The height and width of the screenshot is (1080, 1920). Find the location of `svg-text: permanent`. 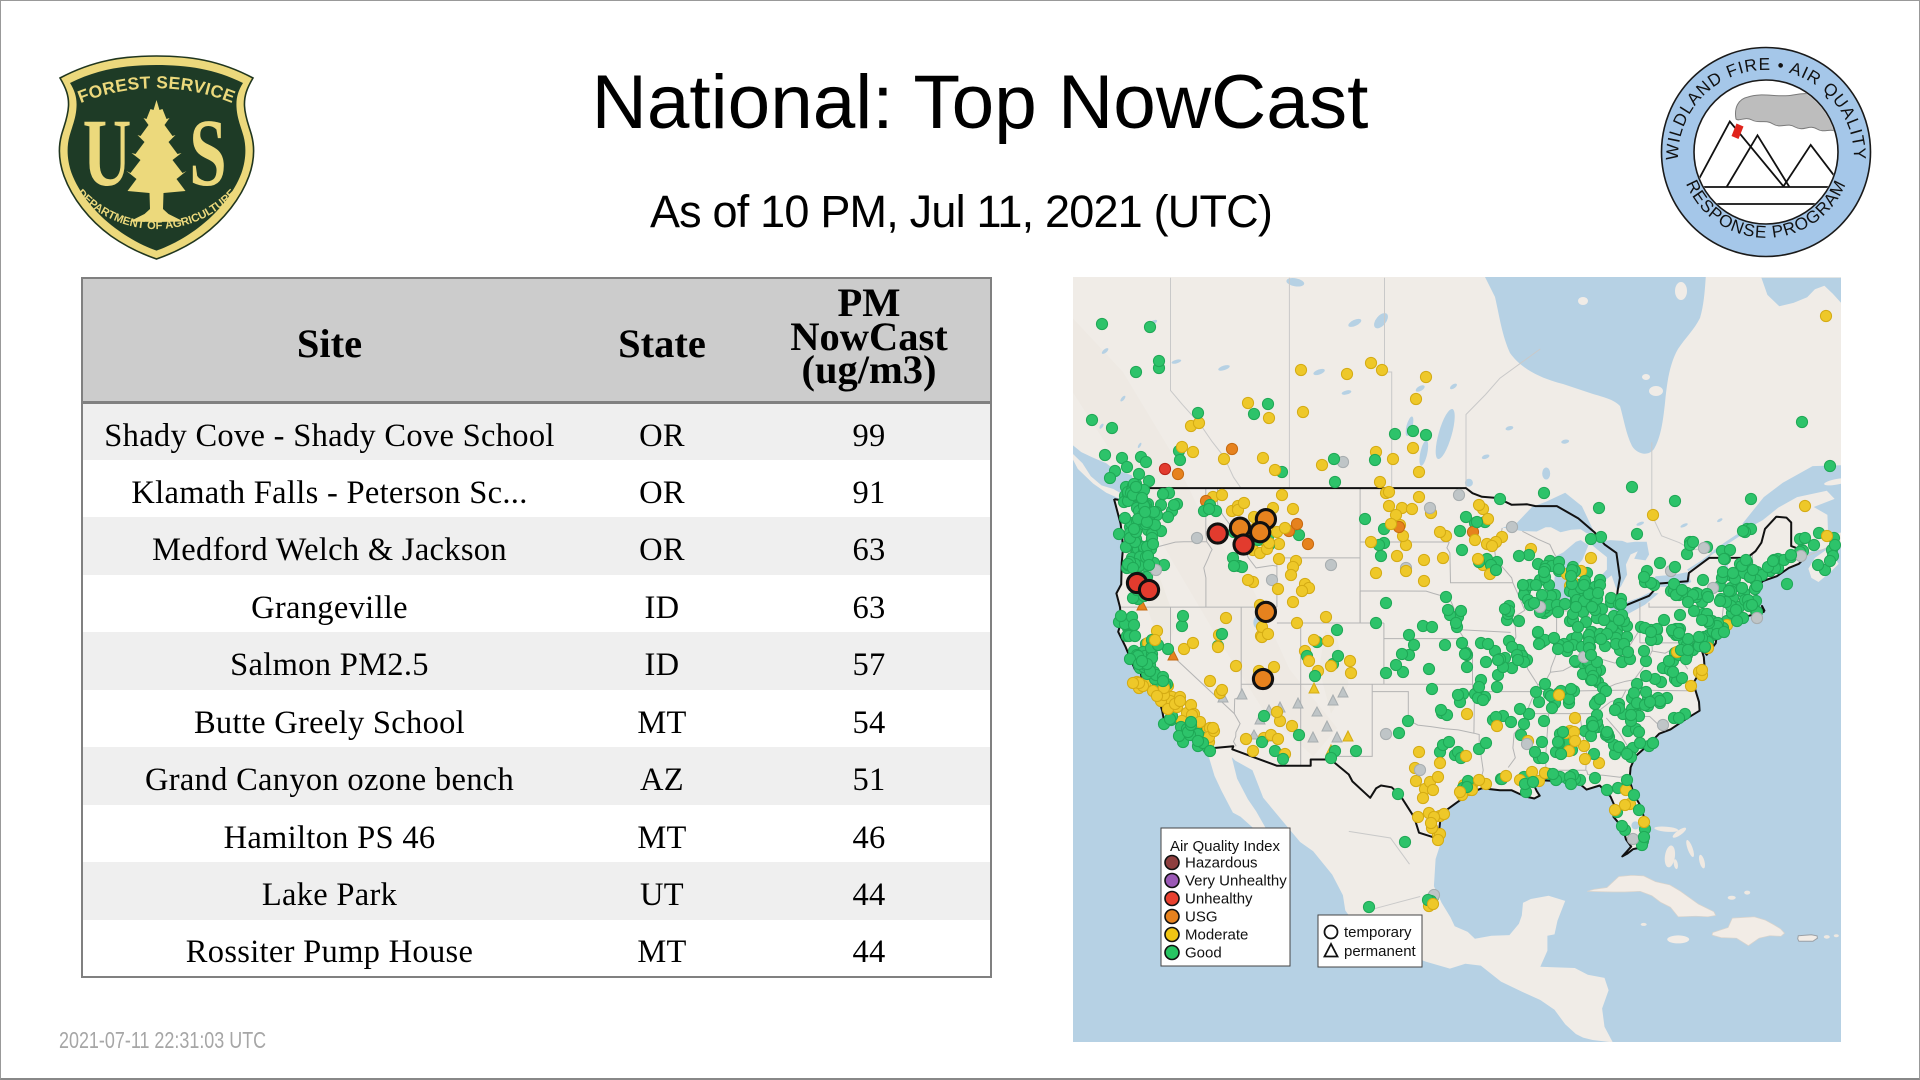

svg-text: permanent is located at coordinates (1380, 951).